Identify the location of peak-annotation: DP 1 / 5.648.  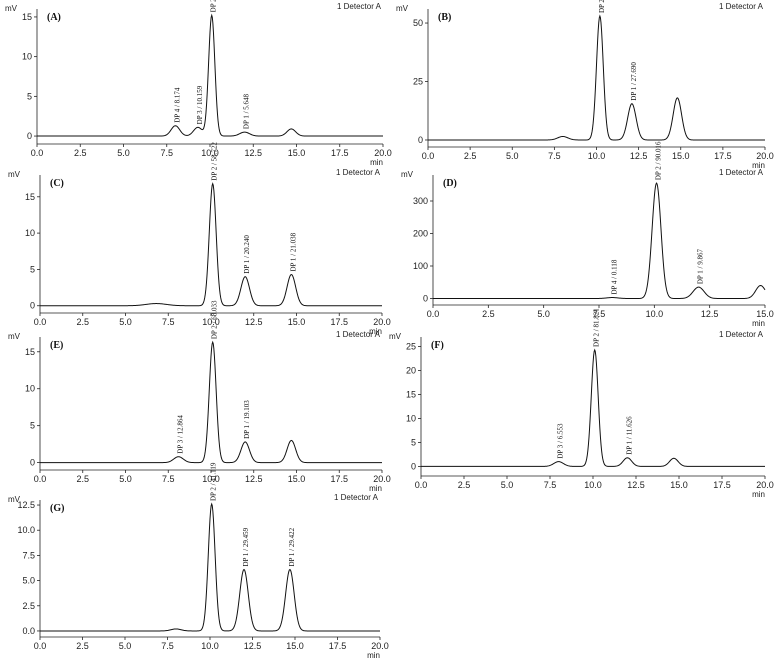
(247, 111).